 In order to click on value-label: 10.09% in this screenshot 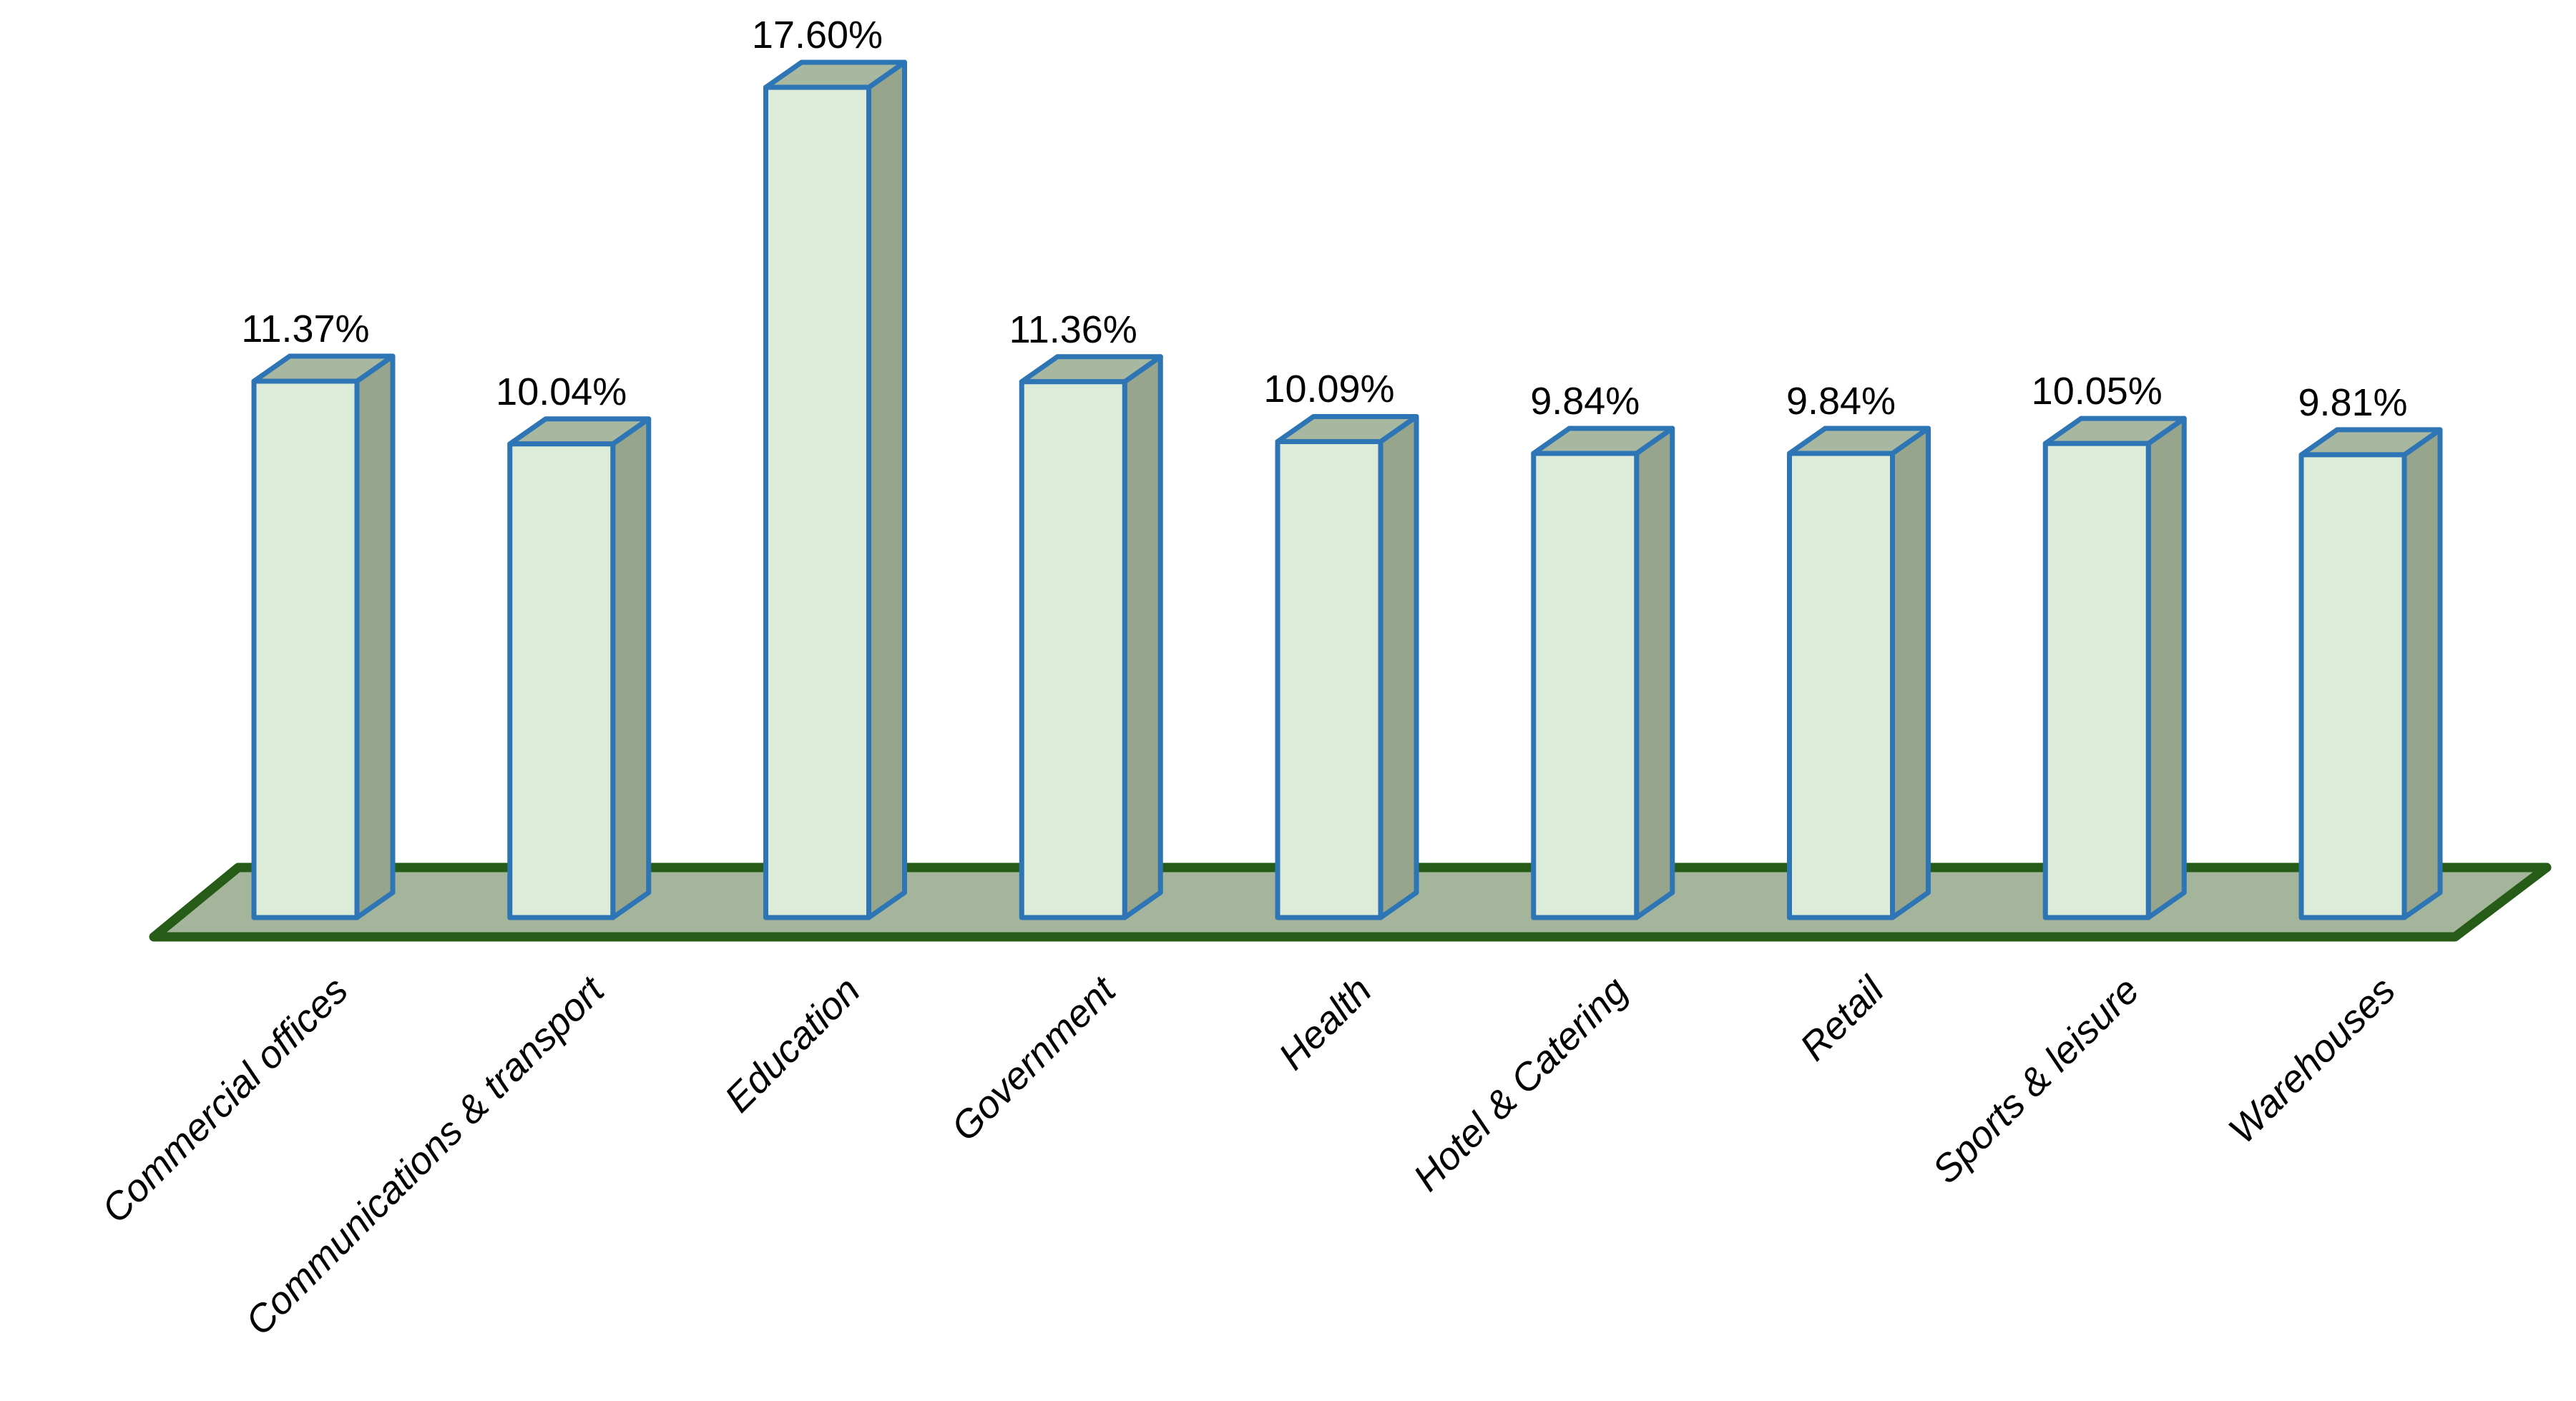, I will do `click(1329, 389)`.